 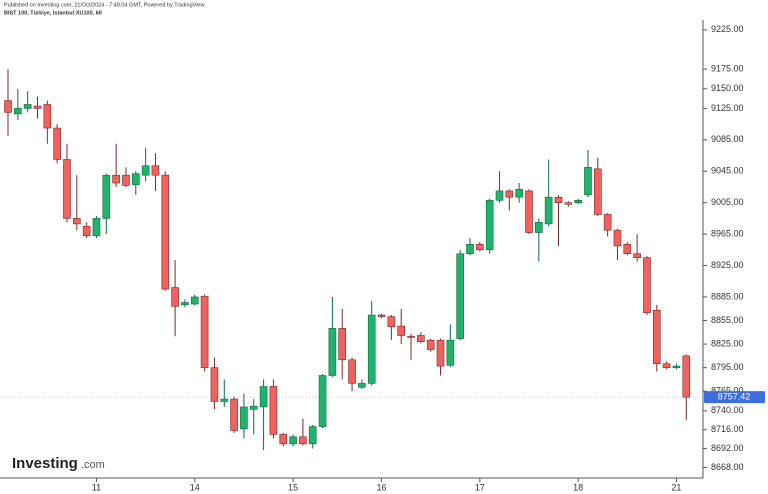 I want to click on x-tick-label: 16, so click(x=382, y=487).